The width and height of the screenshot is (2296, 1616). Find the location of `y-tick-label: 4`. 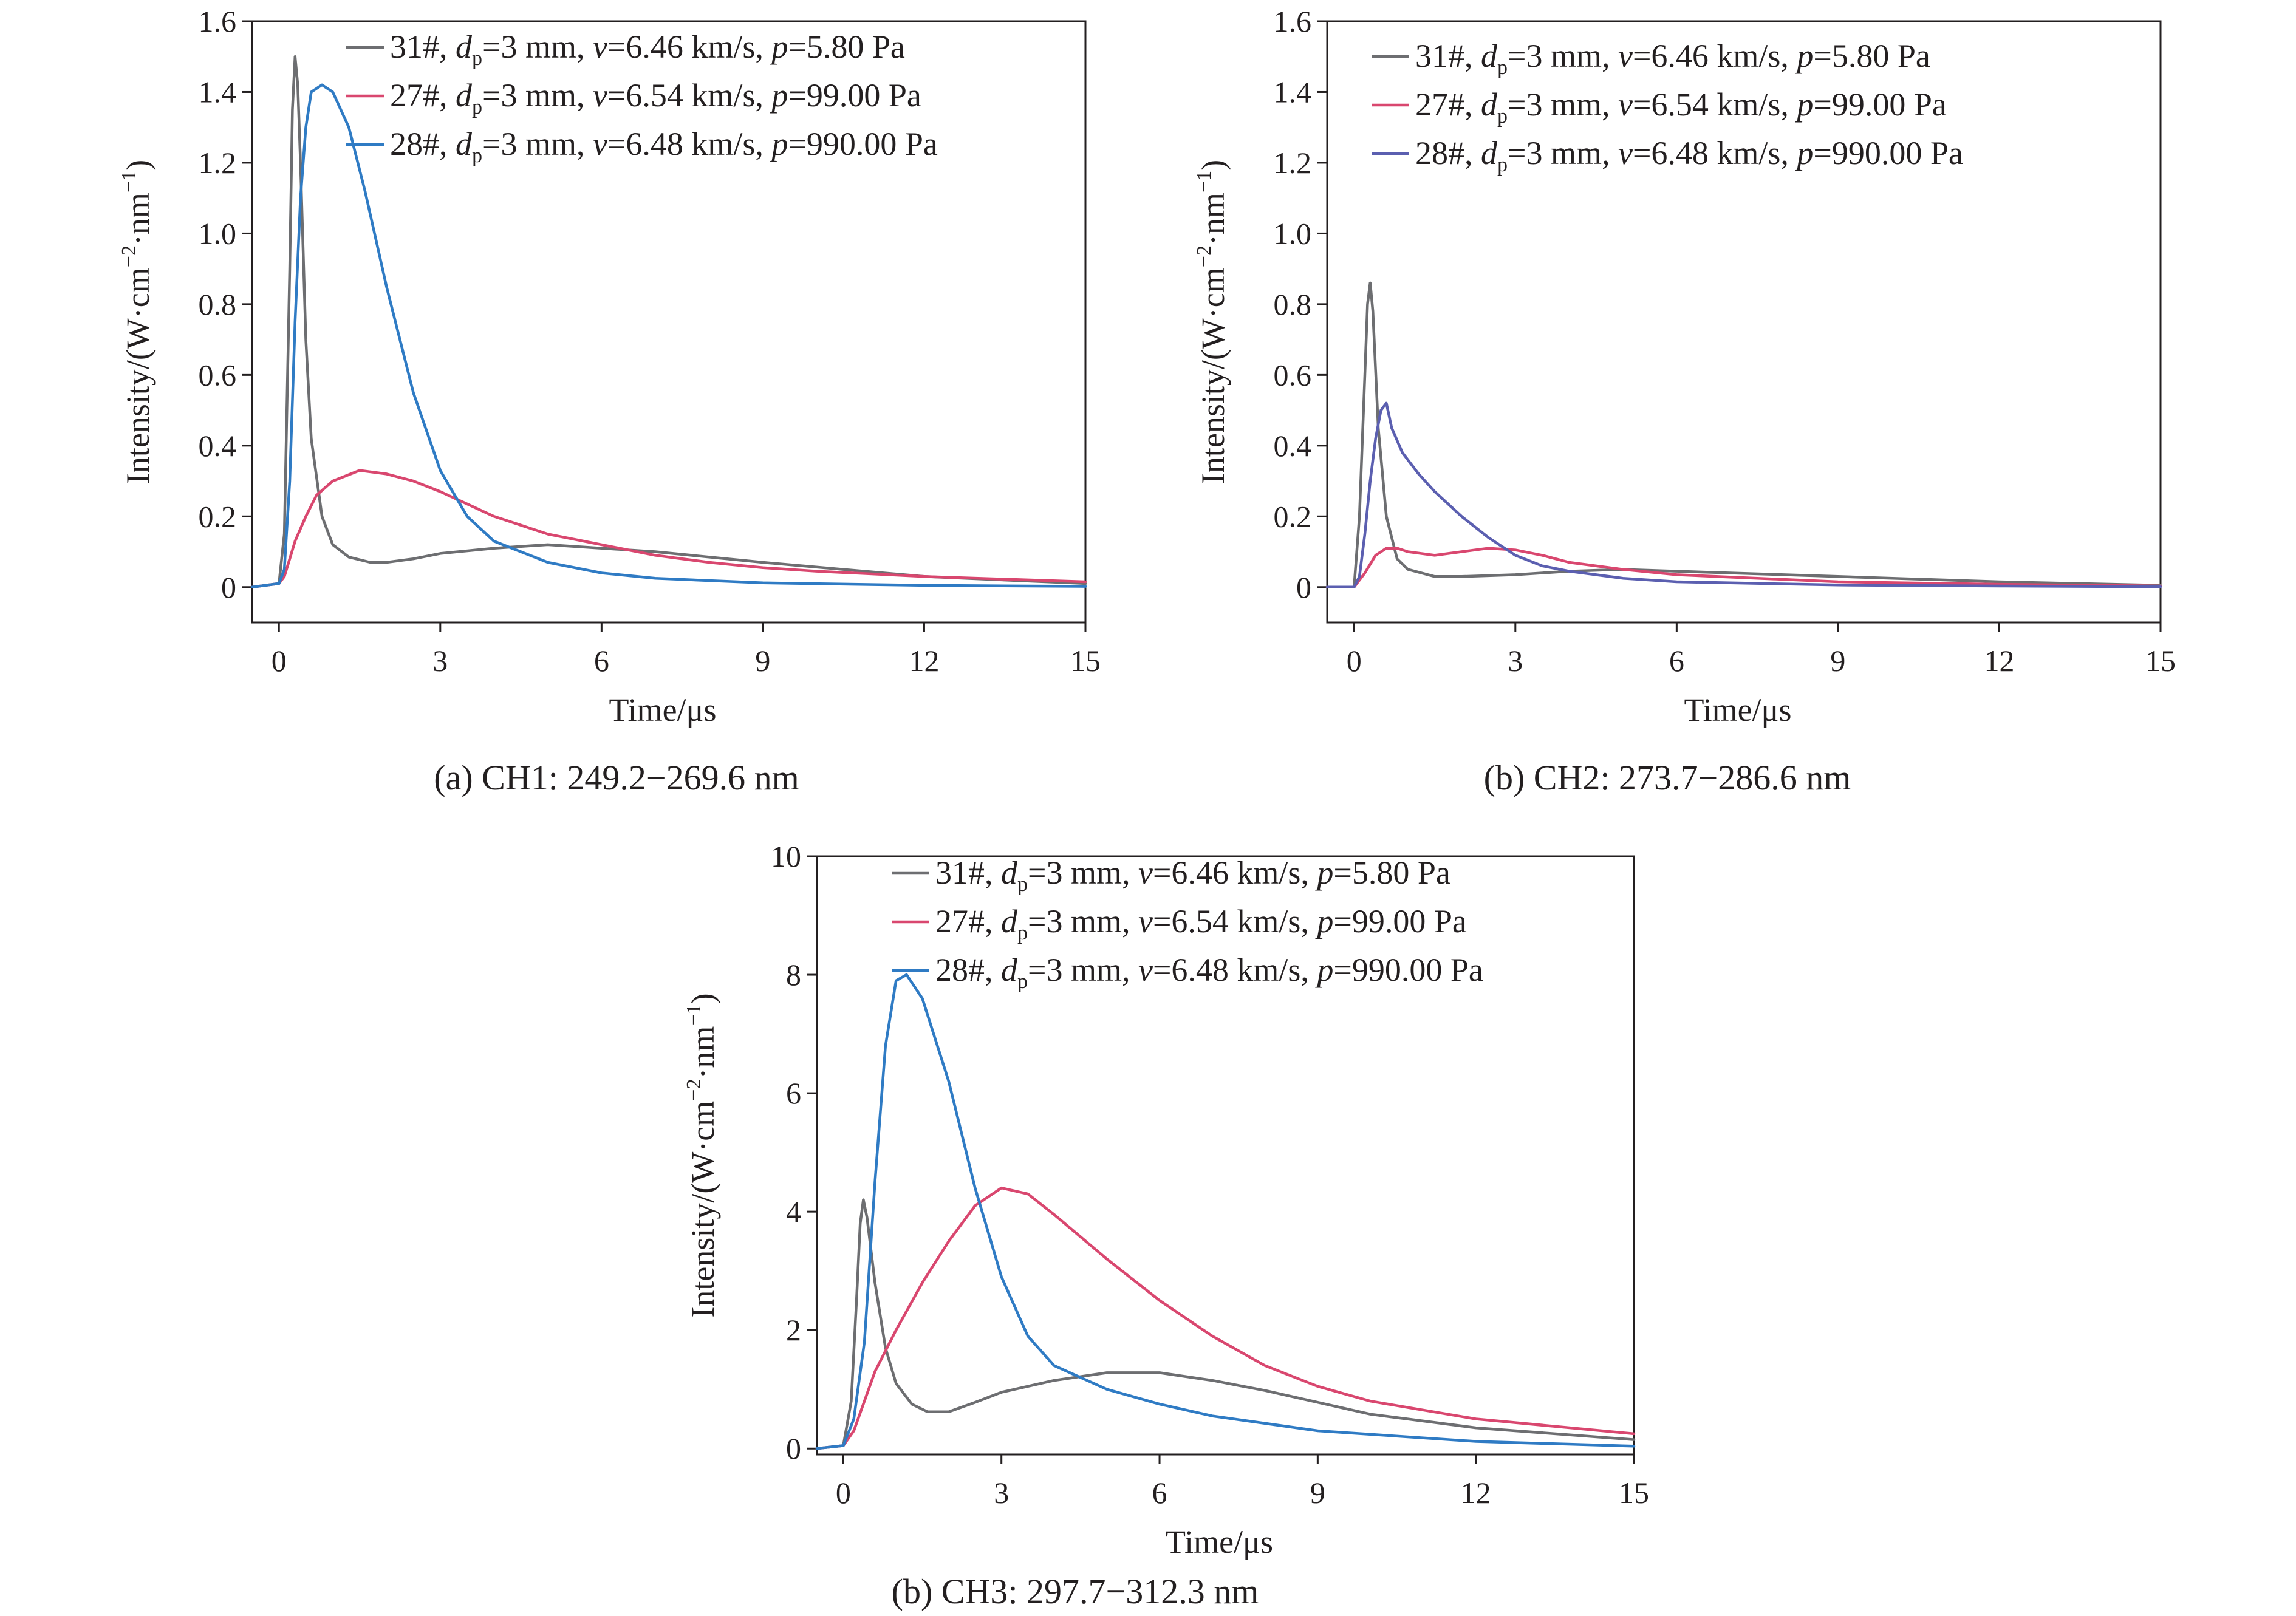

y-tick-label: 4 is located at coordinates (793, 1212).